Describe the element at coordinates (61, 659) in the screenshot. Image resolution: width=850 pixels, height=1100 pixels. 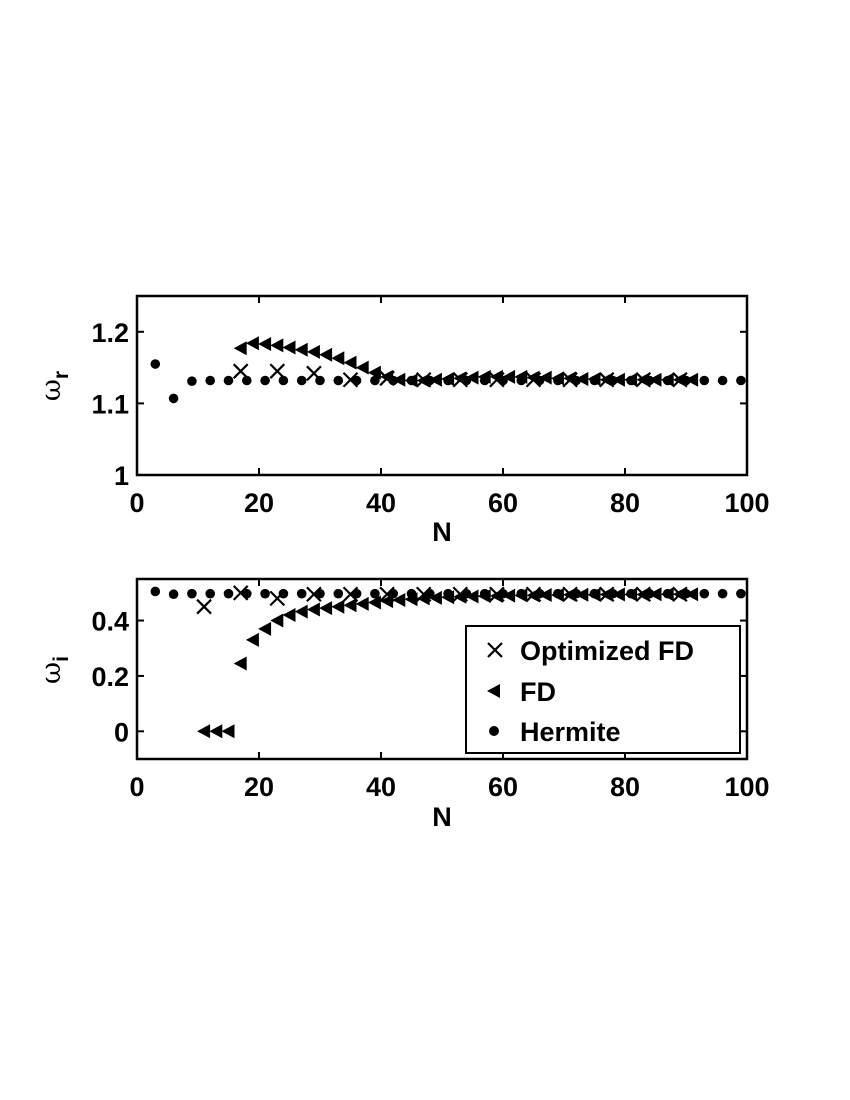
I see `y-axis-label-omega-i-sub: i` at that location.